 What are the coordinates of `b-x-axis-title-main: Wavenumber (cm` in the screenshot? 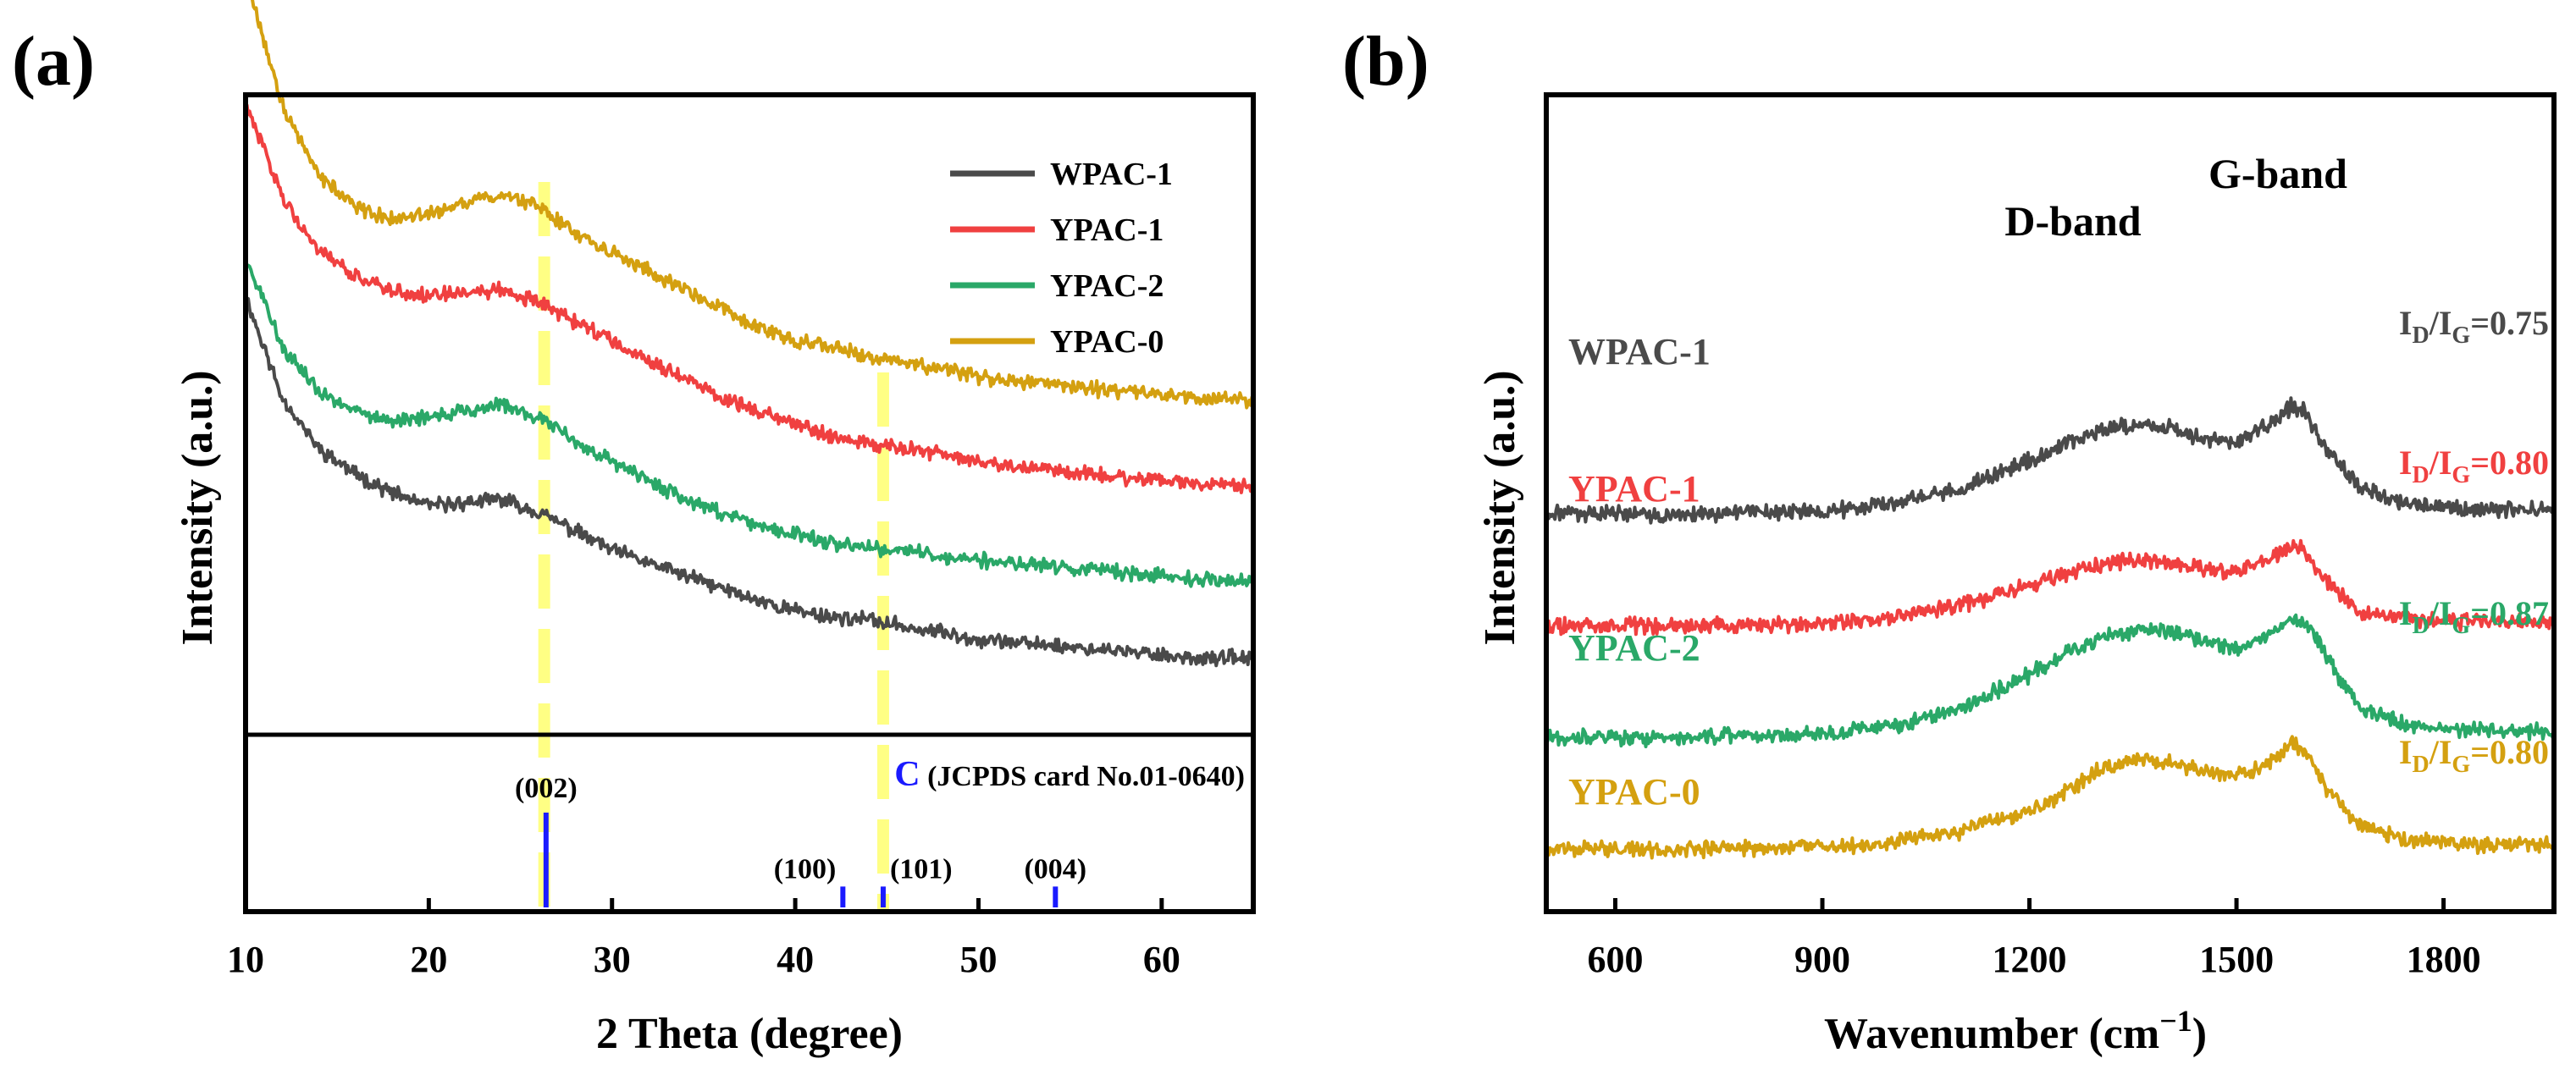 It's located at (1991, 1034).